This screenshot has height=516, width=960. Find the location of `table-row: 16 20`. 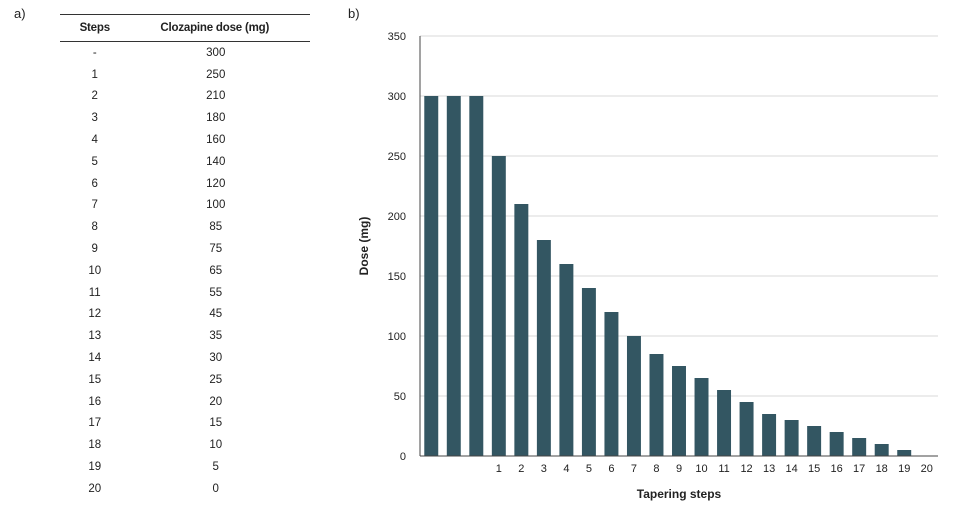

table-row: 16 20 is located at coordinates (185, 402).